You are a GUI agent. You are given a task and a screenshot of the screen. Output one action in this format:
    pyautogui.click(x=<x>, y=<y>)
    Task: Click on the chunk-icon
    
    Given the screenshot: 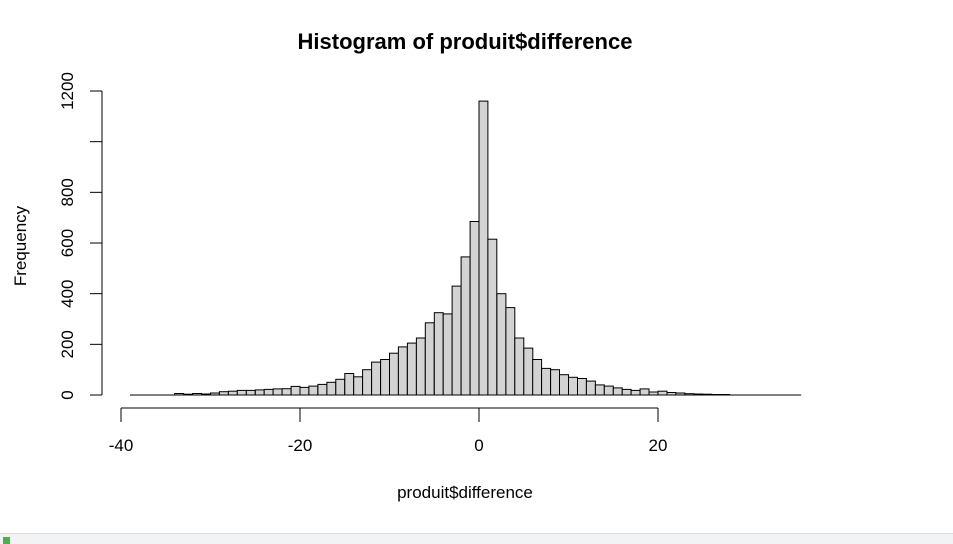 What is the action you would take?
    pyautogui.click(x=6, y=540)
    